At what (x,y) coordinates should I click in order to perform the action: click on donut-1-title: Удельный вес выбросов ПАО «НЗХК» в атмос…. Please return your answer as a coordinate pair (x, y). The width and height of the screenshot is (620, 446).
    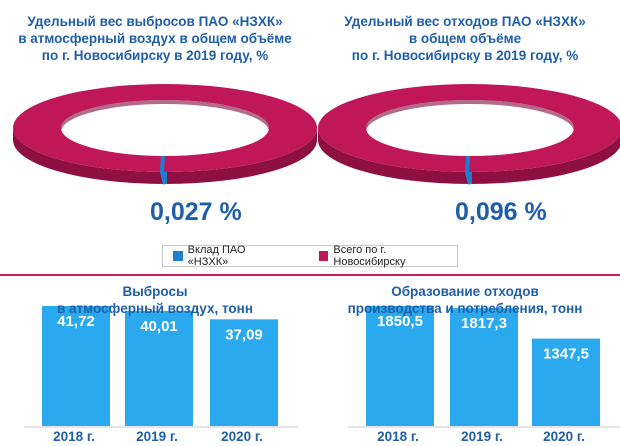
    Looking at the image, I should click on (155, 38).